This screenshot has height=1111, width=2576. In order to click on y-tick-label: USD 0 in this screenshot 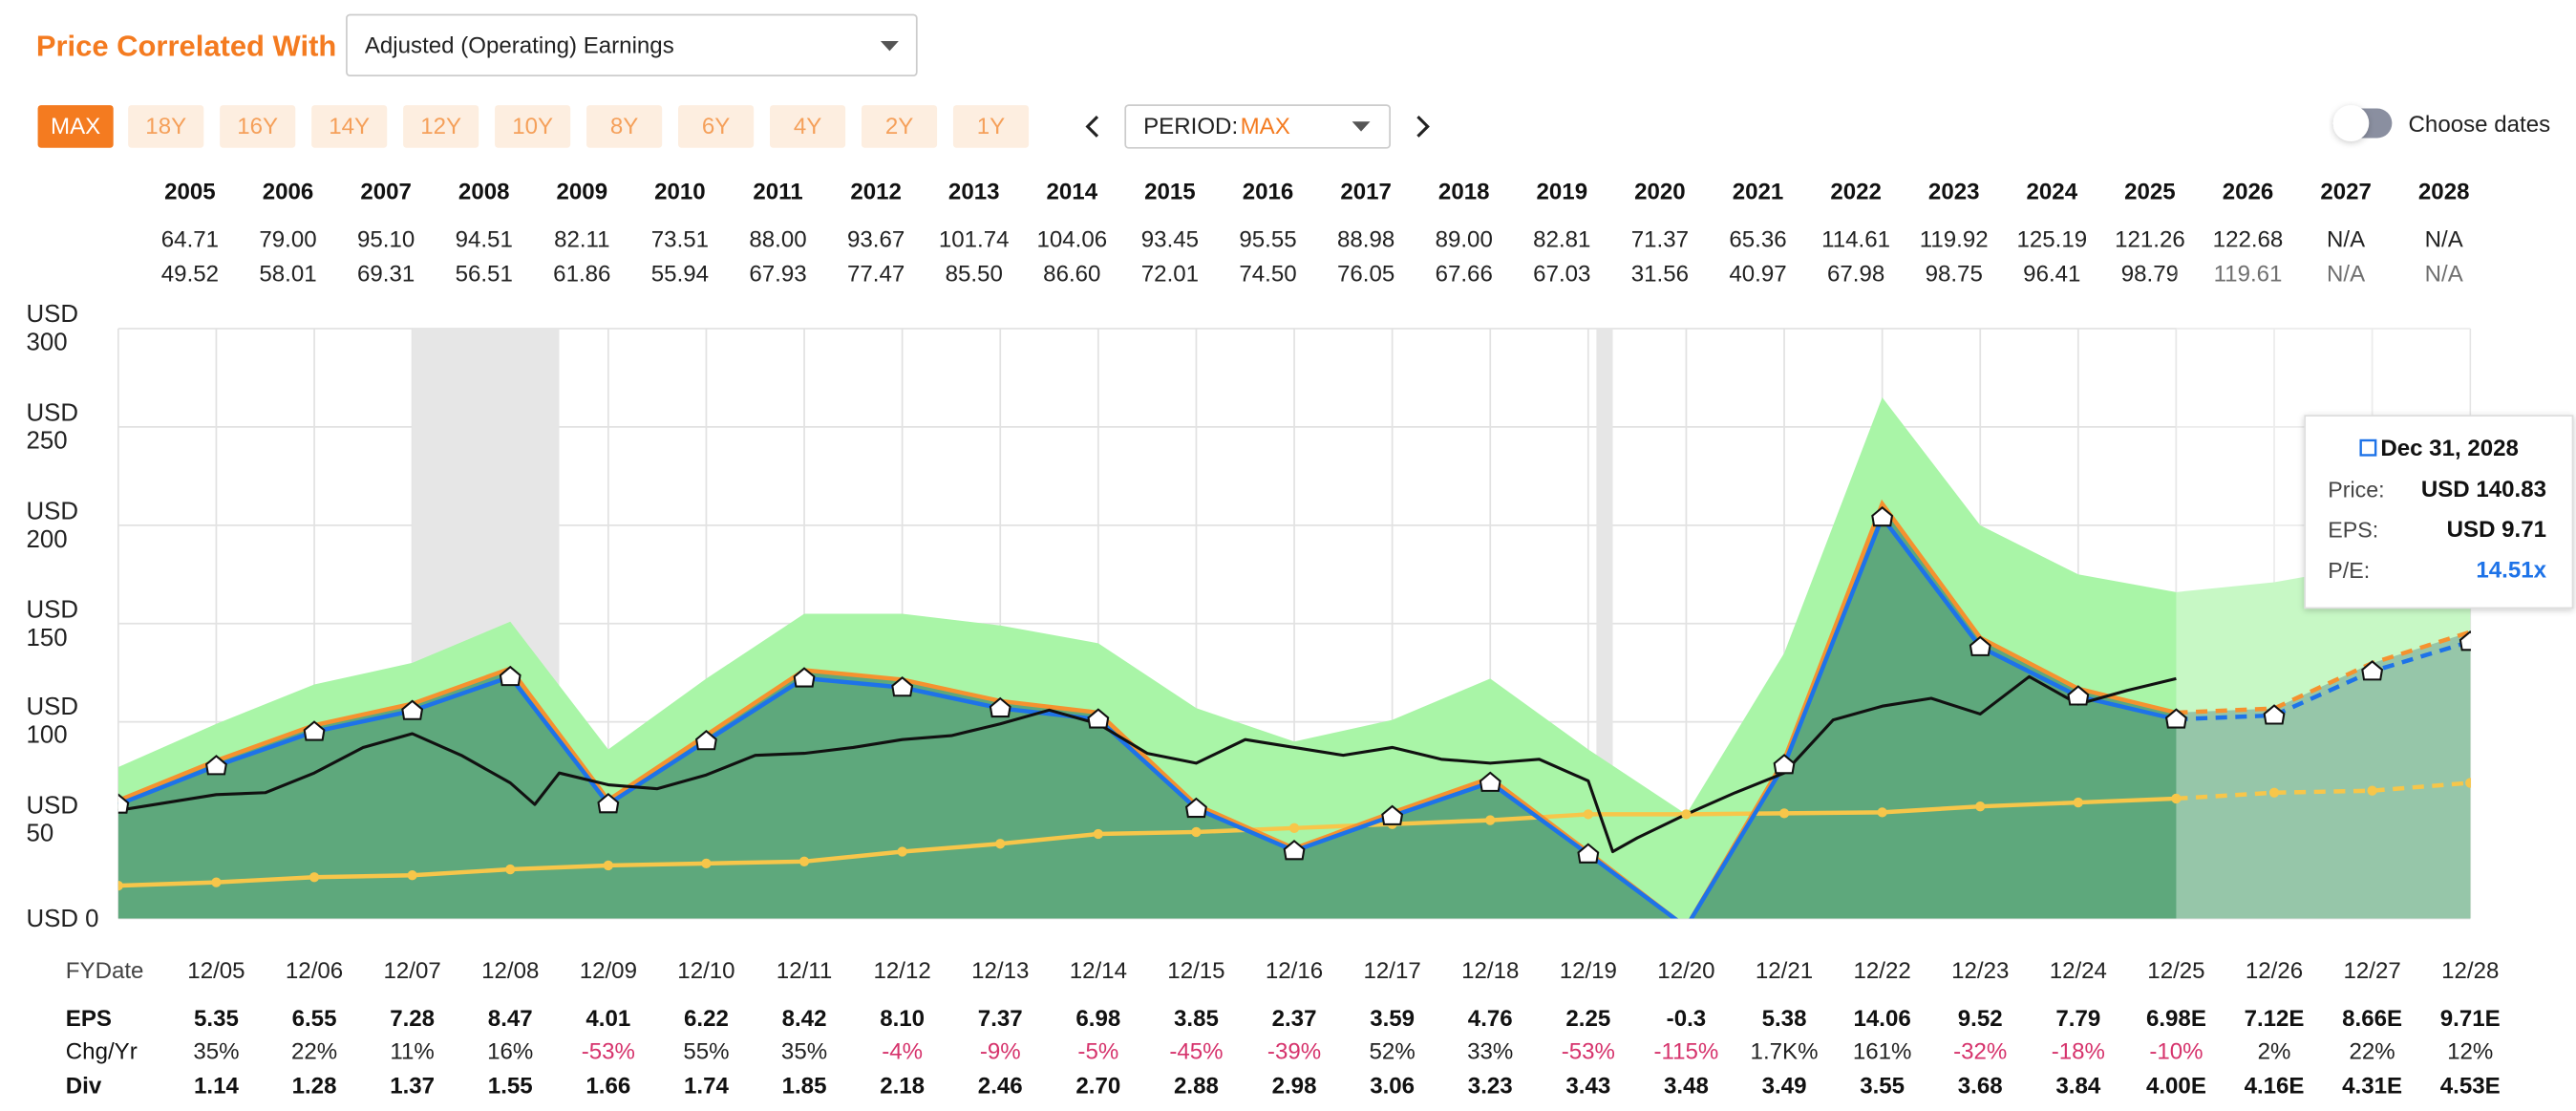, I will do `click(63, 919)`.